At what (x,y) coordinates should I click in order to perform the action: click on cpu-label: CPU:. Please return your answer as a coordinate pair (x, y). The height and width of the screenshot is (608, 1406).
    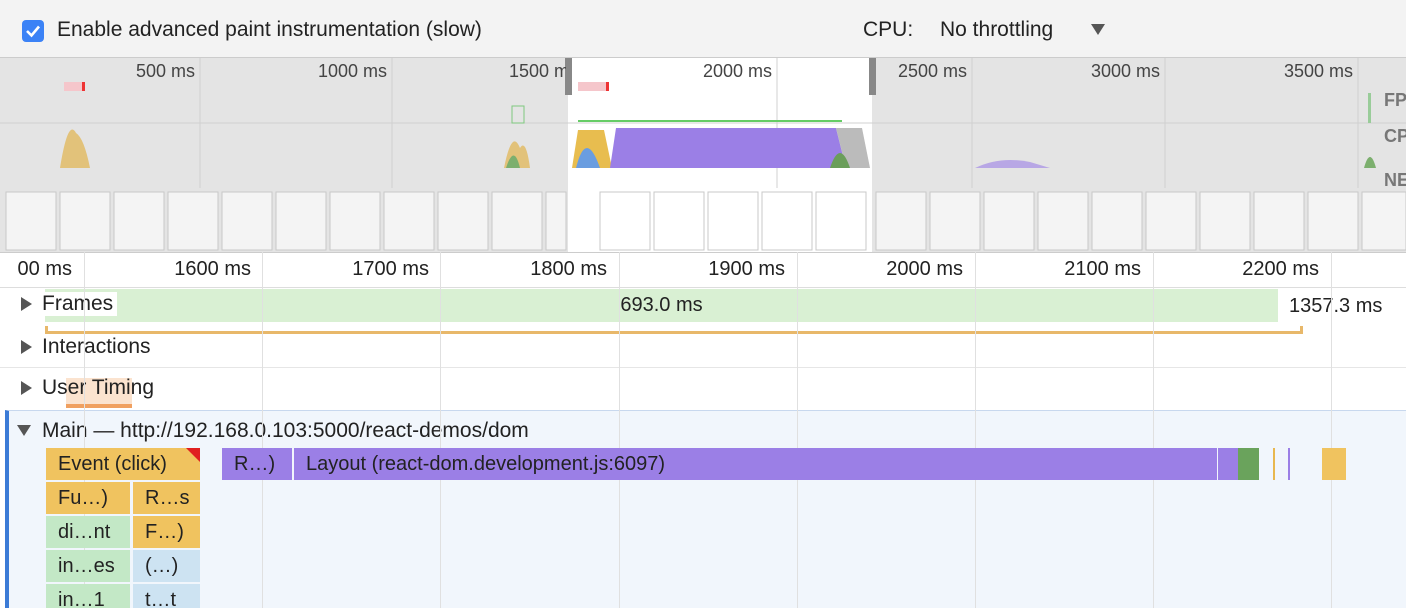
    Looking at the image, I should click on (888, 29).